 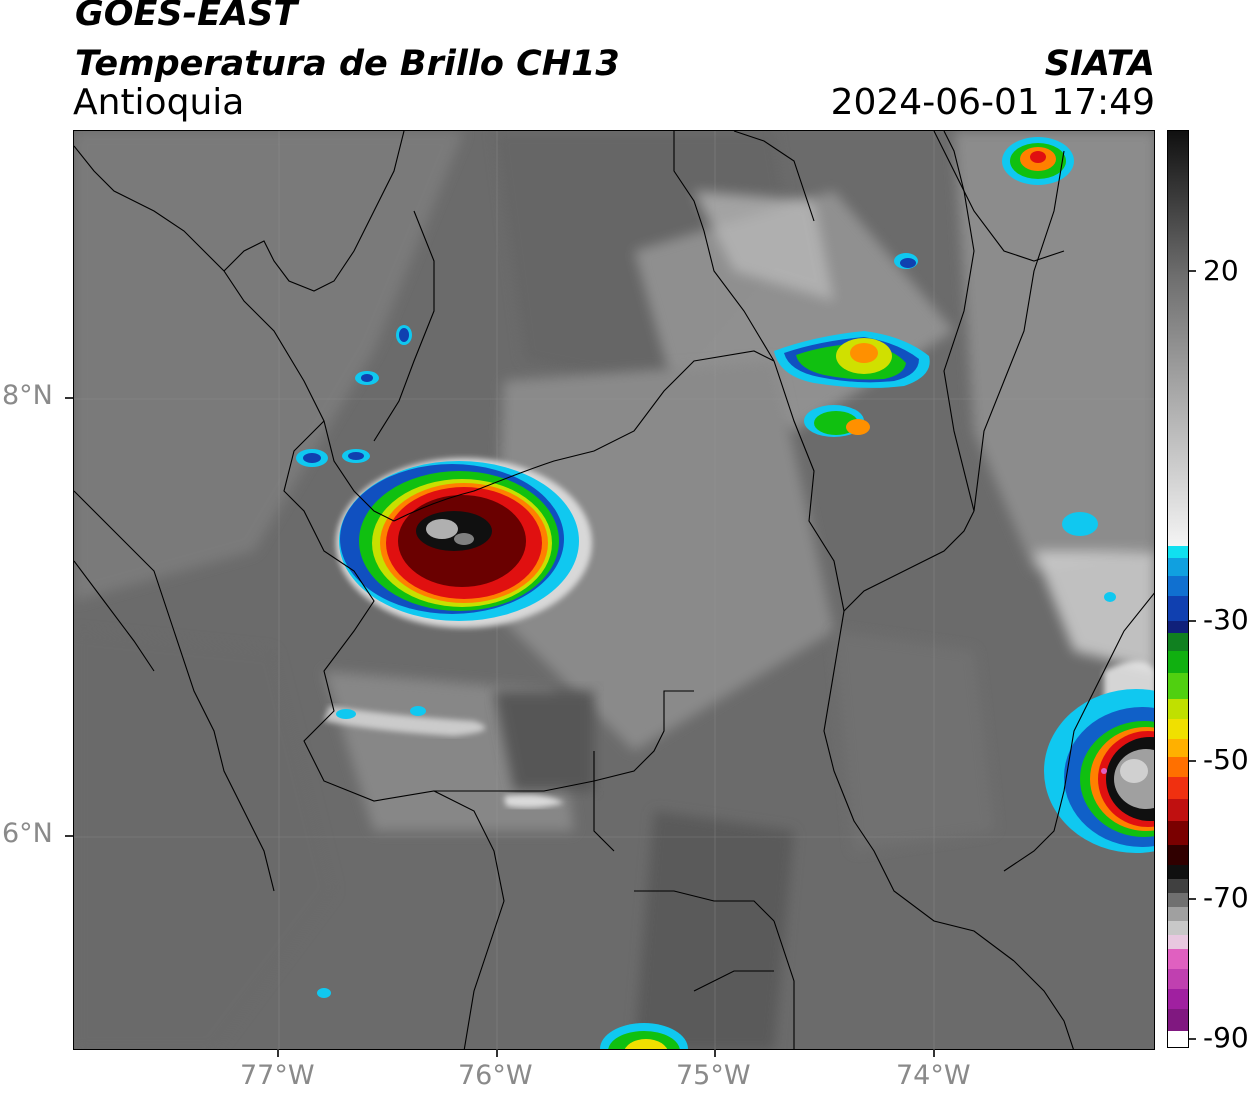 What do you see at coordinates (1192, 1039) in the screenshot?
I see `cbar-tick-m90` at bounding box center [1192, 1039].